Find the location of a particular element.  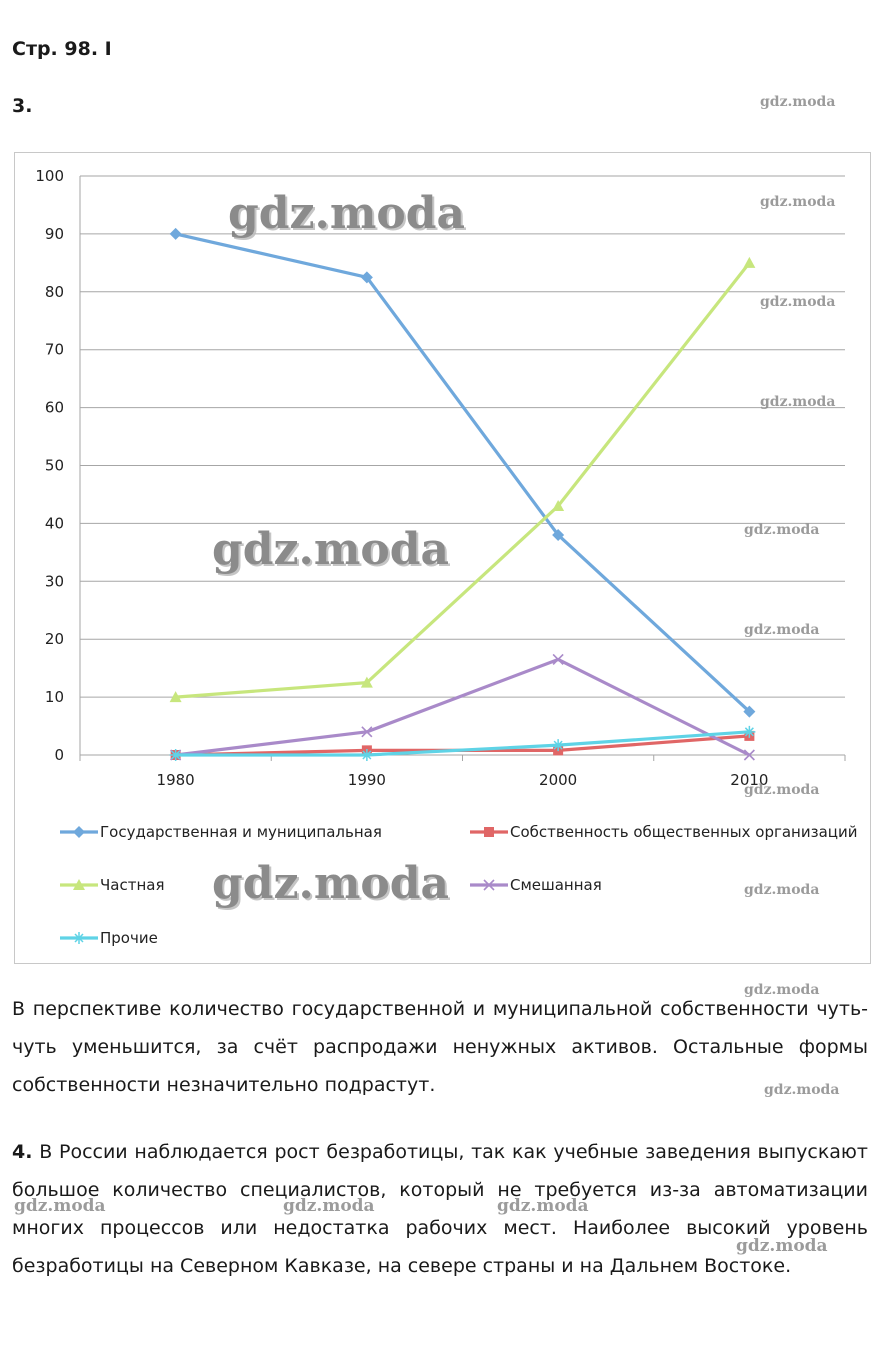

legend-label: Прочие is located at coordinates (129, 938).